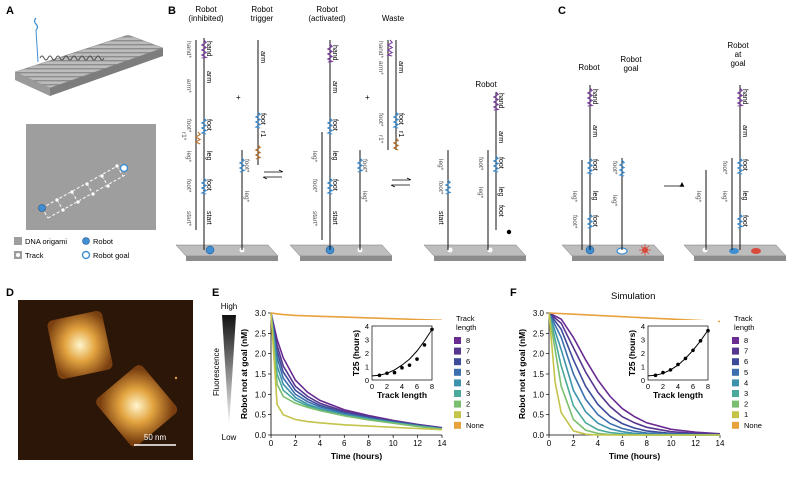 This screenshot has height=478, width=788. Describe the element at coordinates (229, 306) in the screenshot. I see `fluorescence-high: High` at that location.